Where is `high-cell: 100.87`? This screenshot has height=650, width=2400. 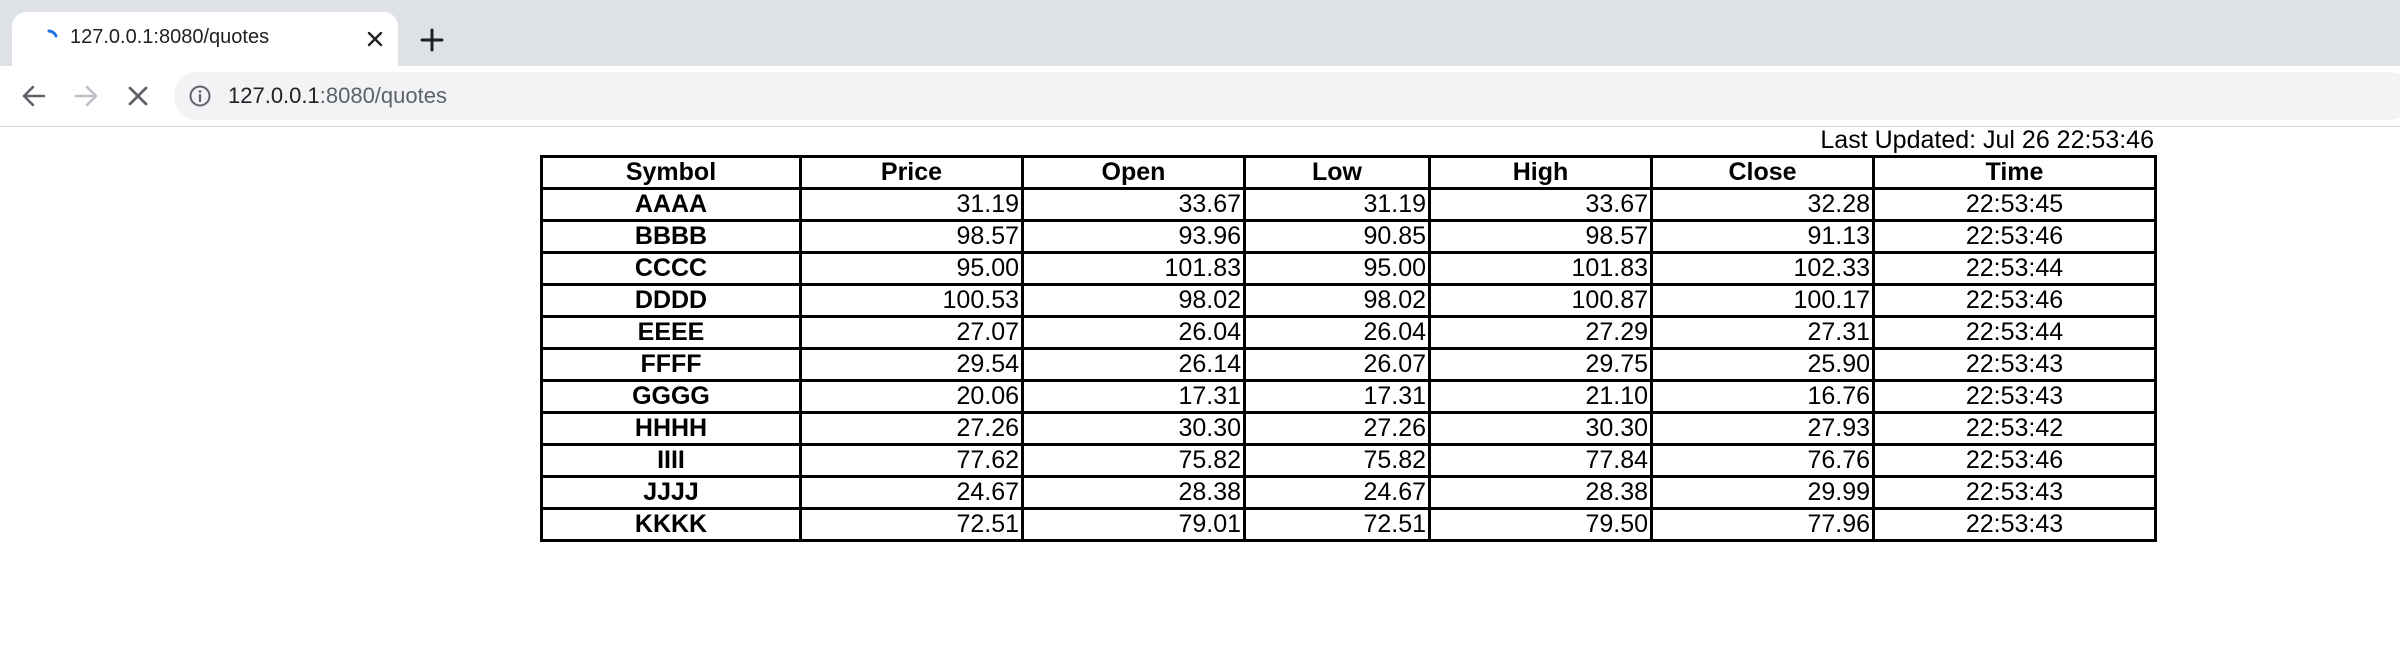 high-cell: 100.87 is located at coordinates (1540, 300).